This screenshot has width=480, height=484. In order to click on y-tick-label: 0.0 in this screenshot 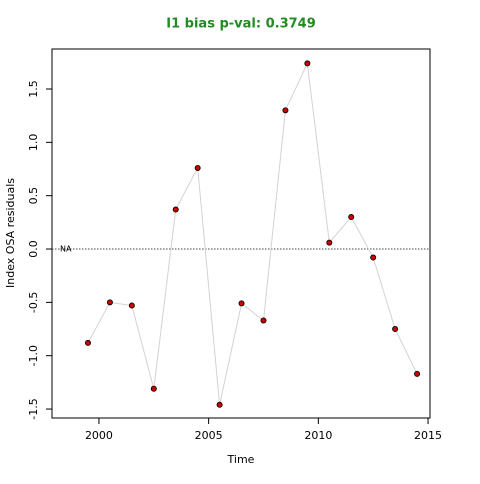, I will do `click(33, 248)`.